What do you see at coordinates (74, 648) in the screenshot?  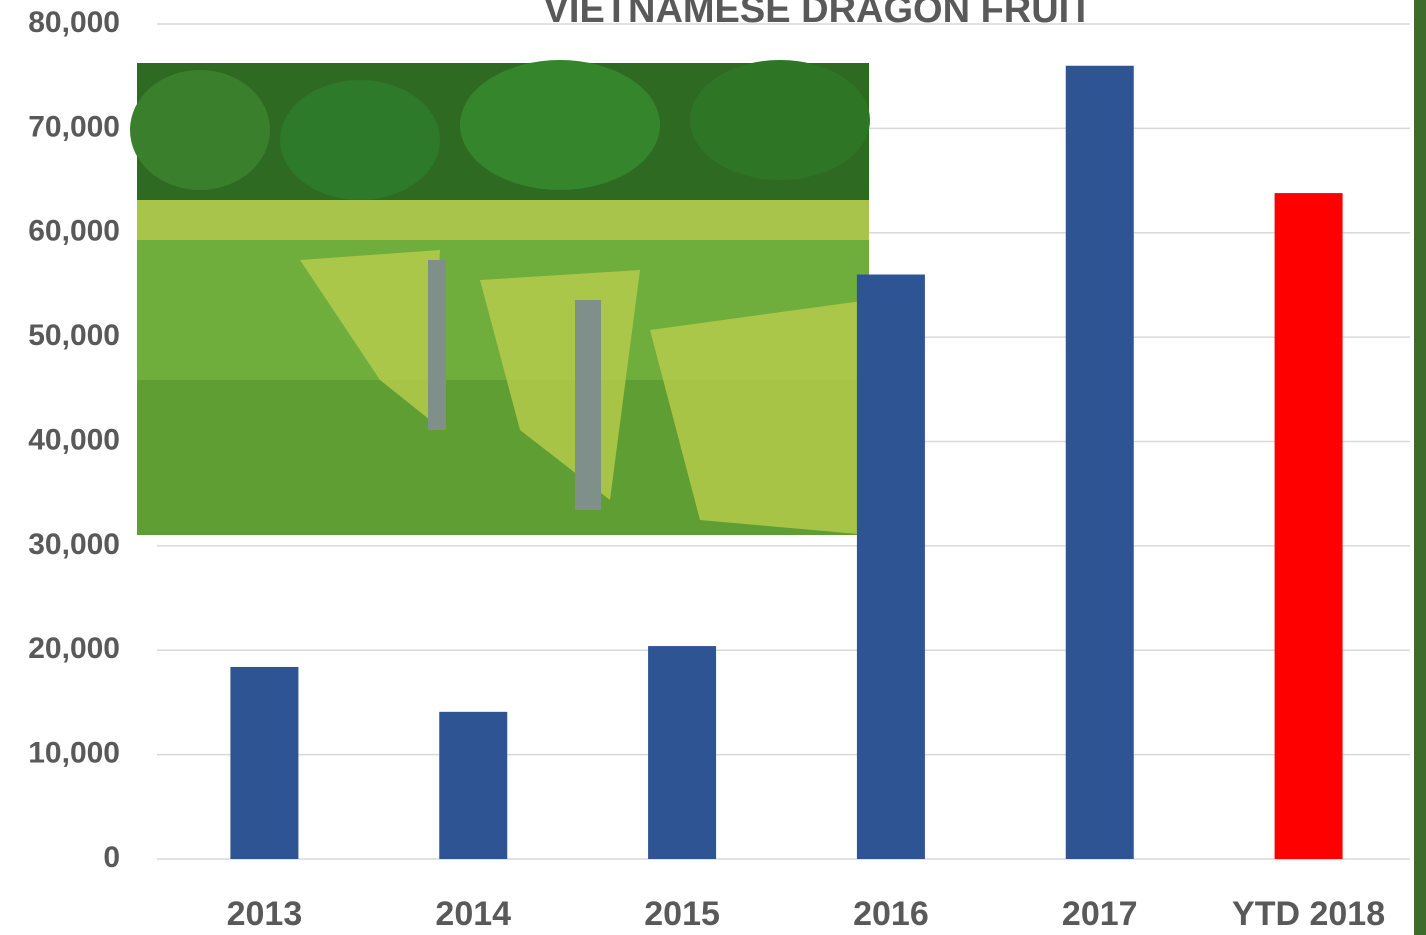 I see `y-tick-label: 20,000` at bounding box center [74, 648].